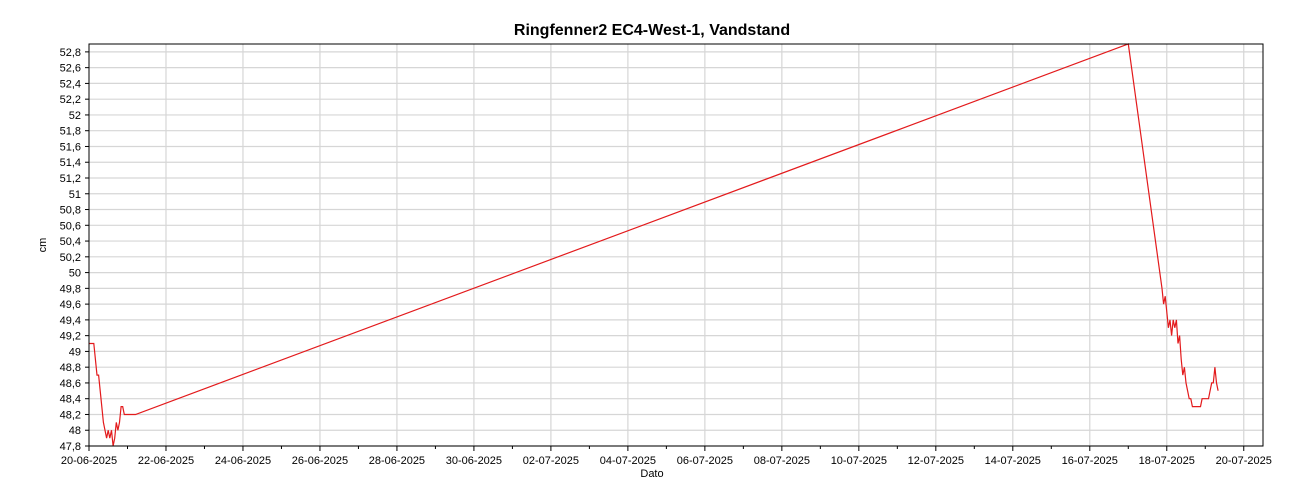 The height and width of the screenshot is (500, 1300). Describe the element at coordinates (652, 30) in the screenshot. I see `chart-title: Ringfenner2 EC4-West-1, Vandstand` at that location.